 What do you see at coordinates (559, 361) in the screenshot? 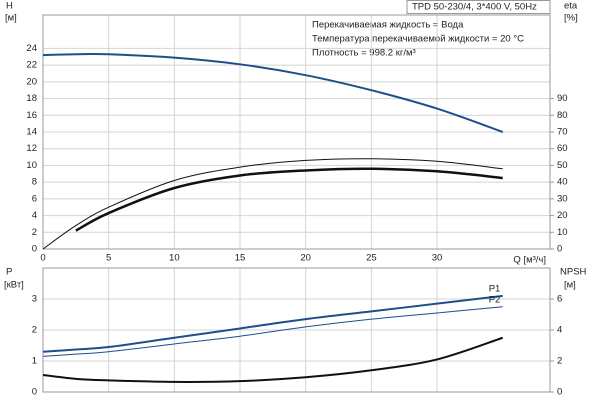
I see `y2-tick-label: 2` at bounding box center [559, 361].